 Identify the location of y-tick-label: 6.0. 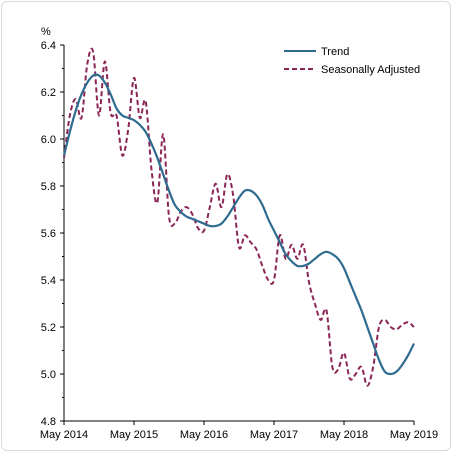
(48, 140).